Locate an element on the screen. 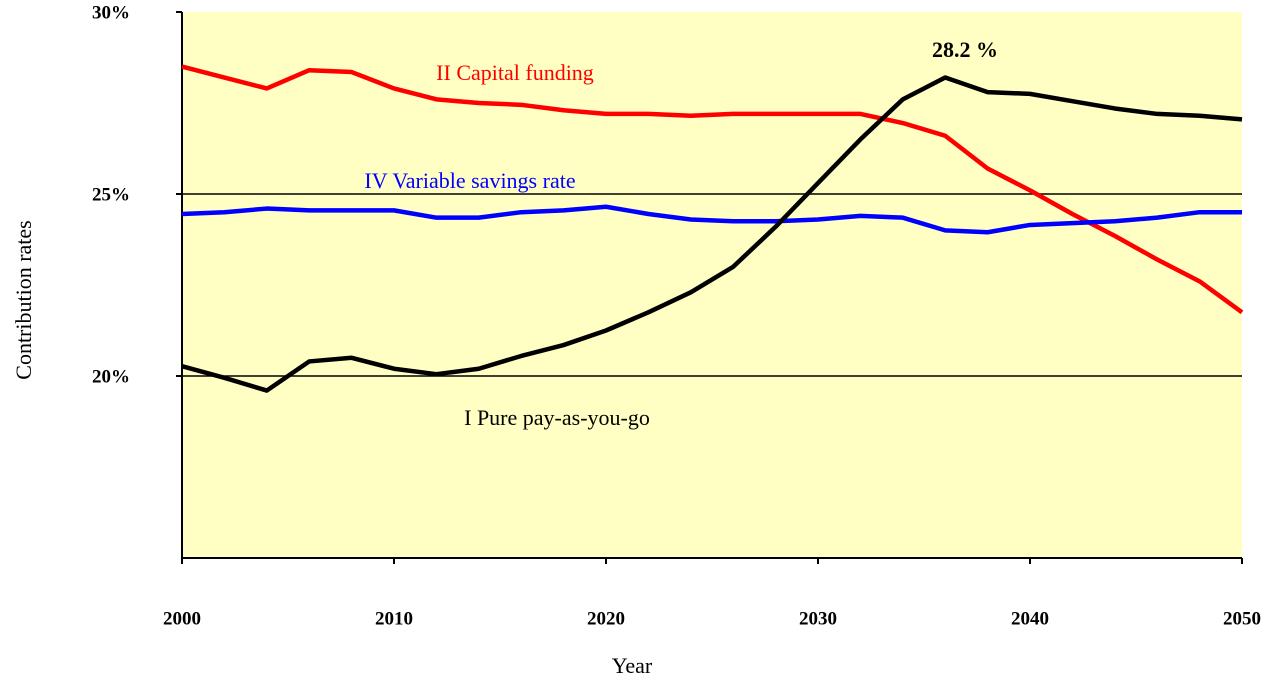 This screenshot has height=683, width=1265. y-axis-label: Contribution rates is located at coordinates (23, 299).